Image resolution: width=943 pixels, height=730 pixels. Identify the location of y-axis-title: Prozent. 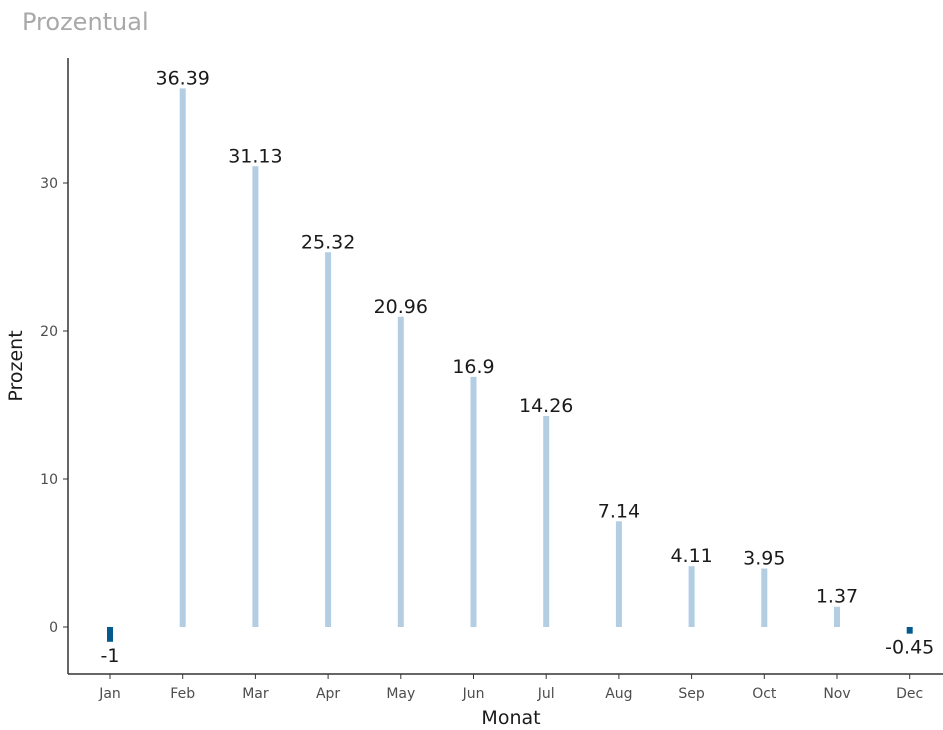
(16, 365).